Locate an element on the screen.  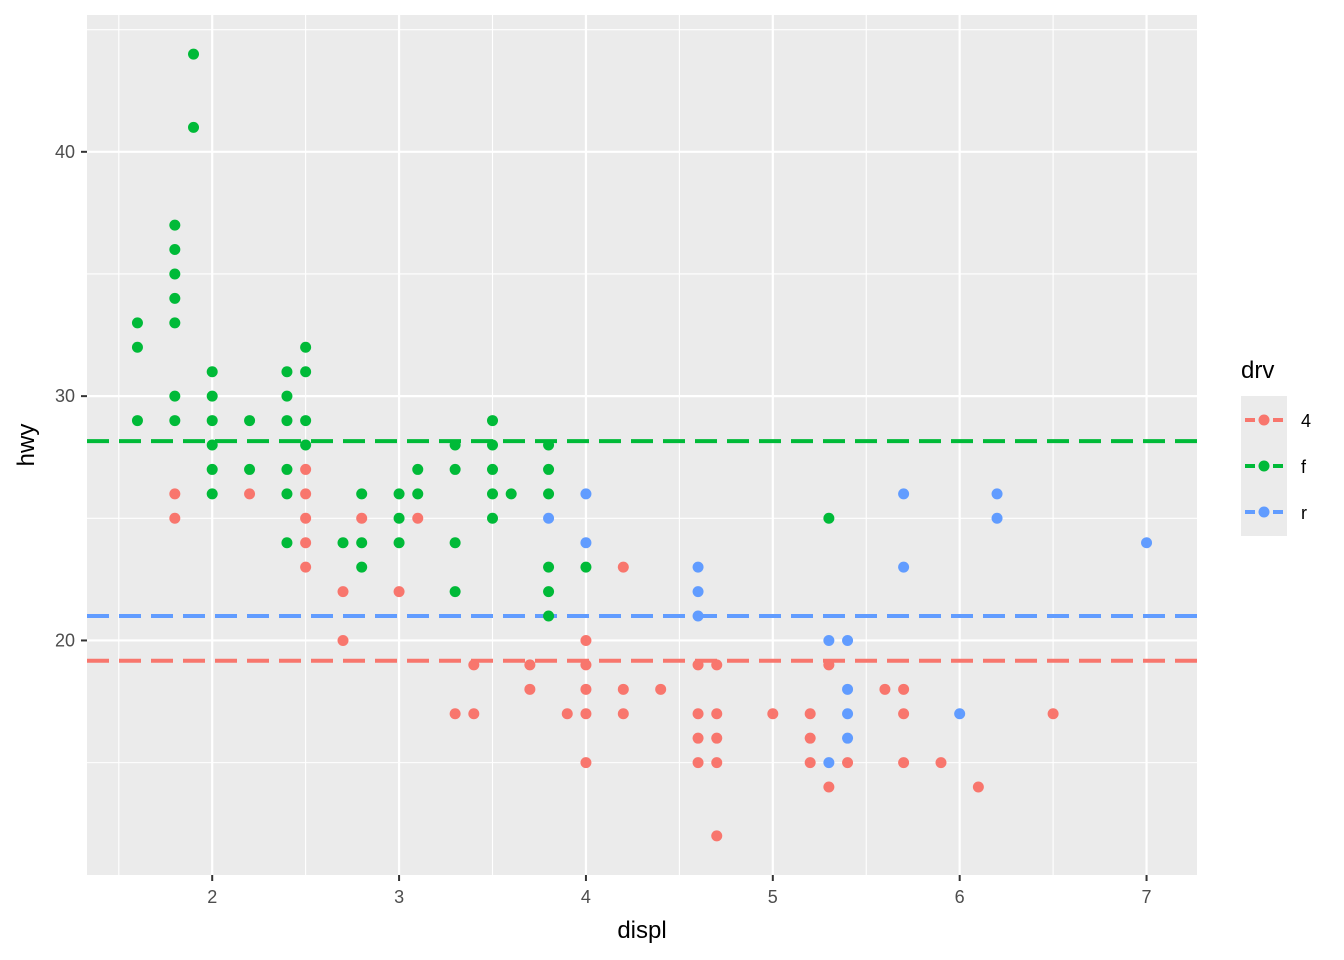
y-tick-label: 20 is located at coordinates (65, 640).